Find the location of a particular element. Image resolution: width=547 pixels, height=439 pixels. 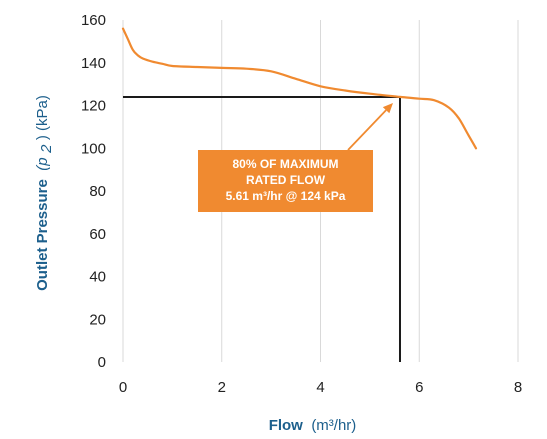

y-axis-title: Outlet Pressure (p 2 ) (kPa) is located at coordinates (44, 193).